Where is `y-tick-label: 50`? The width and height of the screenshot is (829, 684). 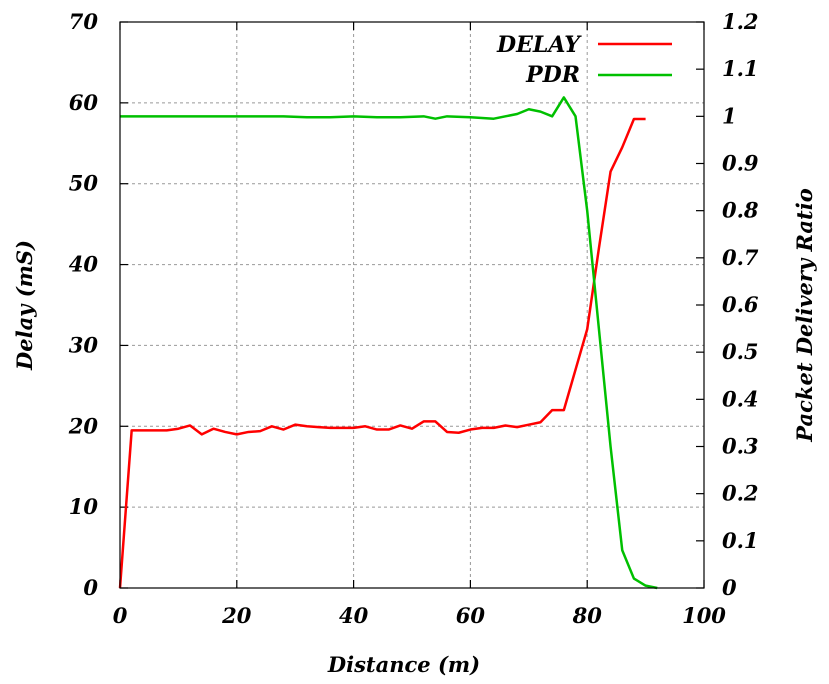 y-tick-label: 50 is located at coordinates (84, 183).